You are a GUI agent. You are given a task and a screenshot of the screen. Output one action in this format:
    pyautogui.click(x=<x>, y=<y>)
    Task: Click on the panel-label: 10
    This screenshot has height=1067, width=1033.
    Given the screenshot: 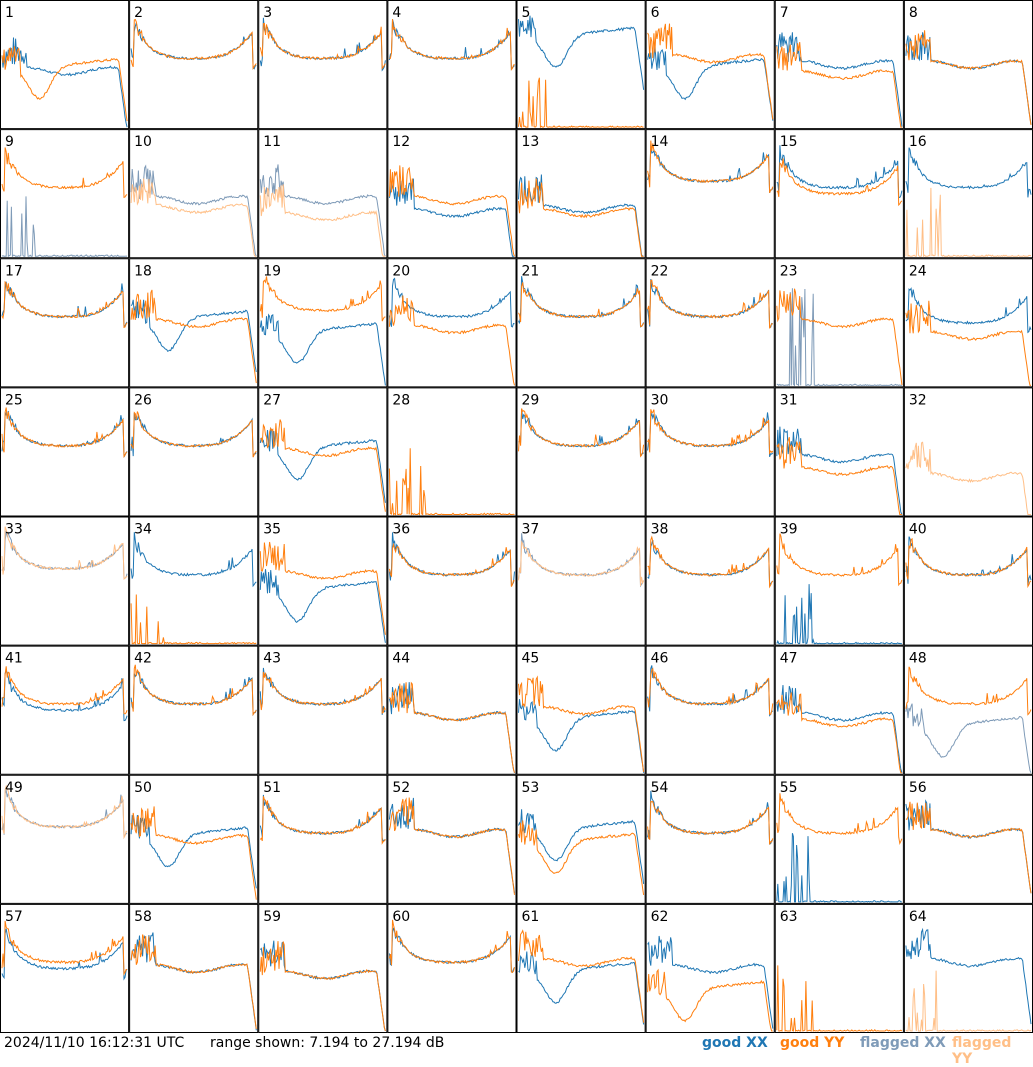 What is the action you would take?
    pyautogui.click(x=143, y=142)
    